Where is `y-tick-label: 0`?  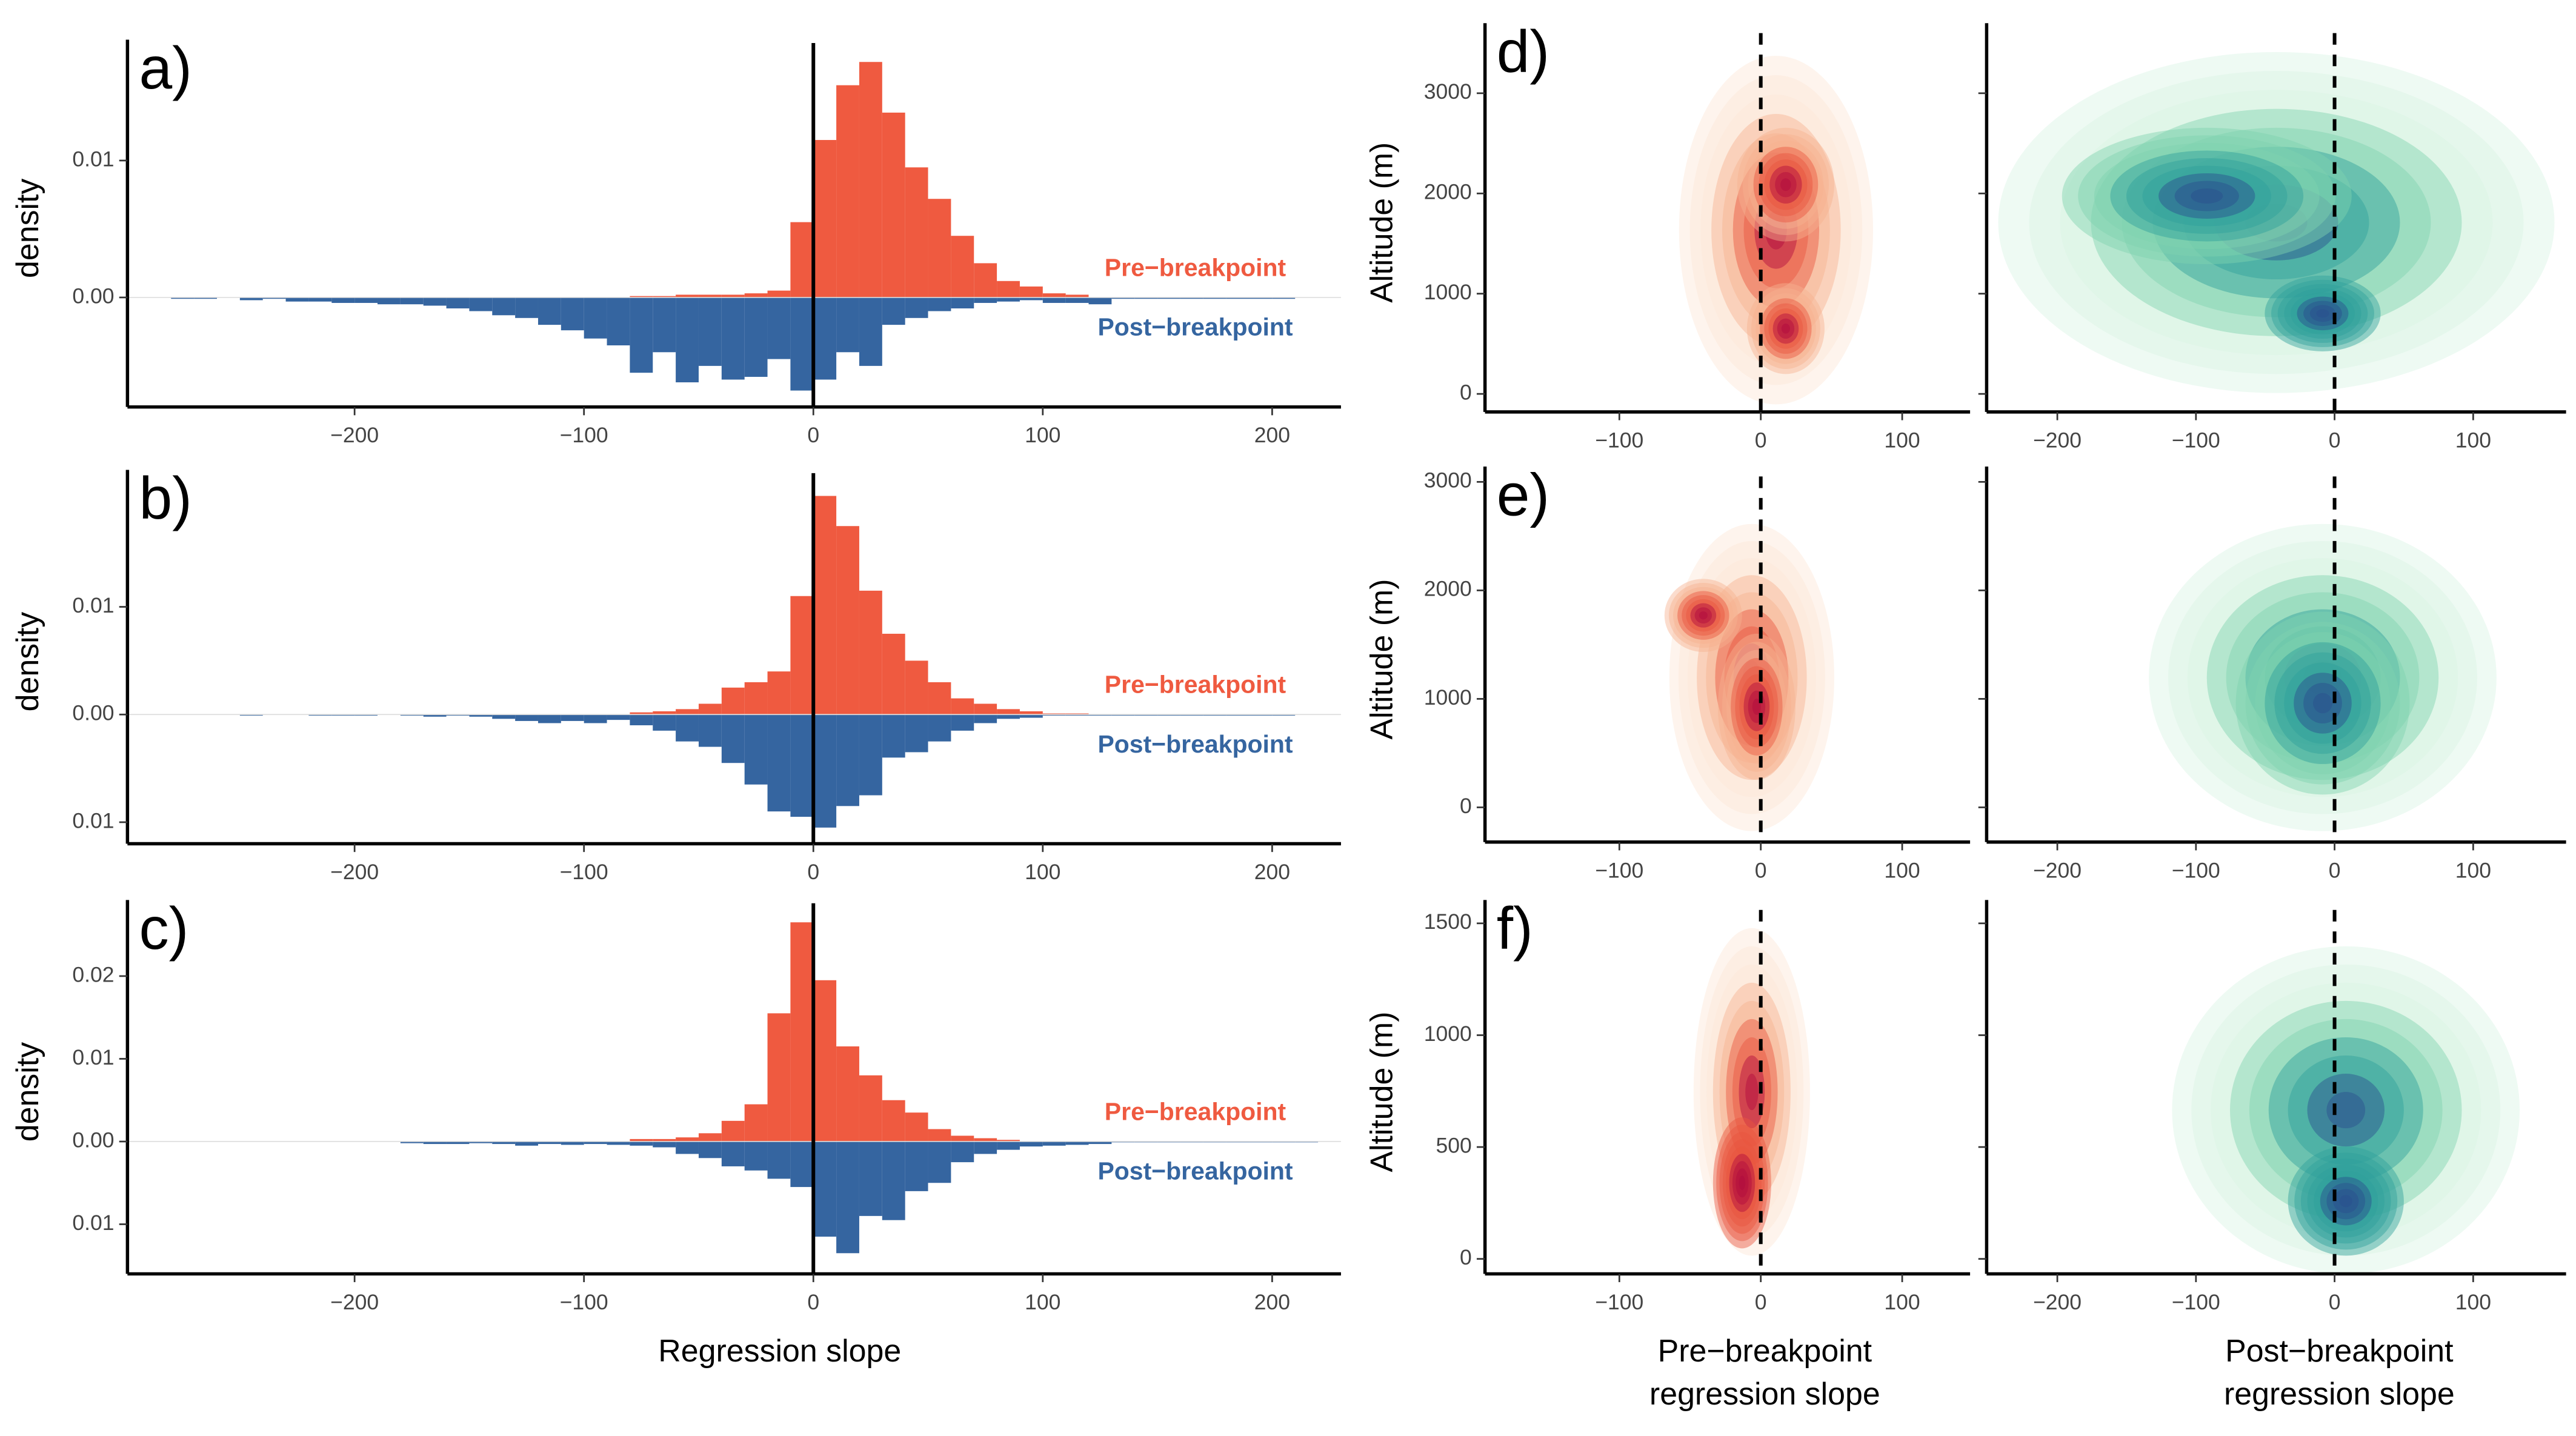 y-tick-label: 0 is located at coordinates (1466, 1257).